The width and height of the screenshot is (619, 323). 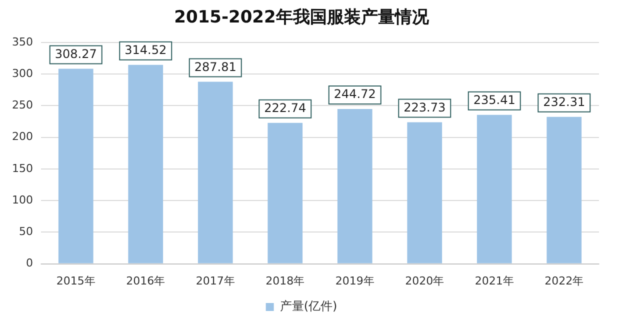 I want to click on data-label: 287.81, so click(x=215, y=67).